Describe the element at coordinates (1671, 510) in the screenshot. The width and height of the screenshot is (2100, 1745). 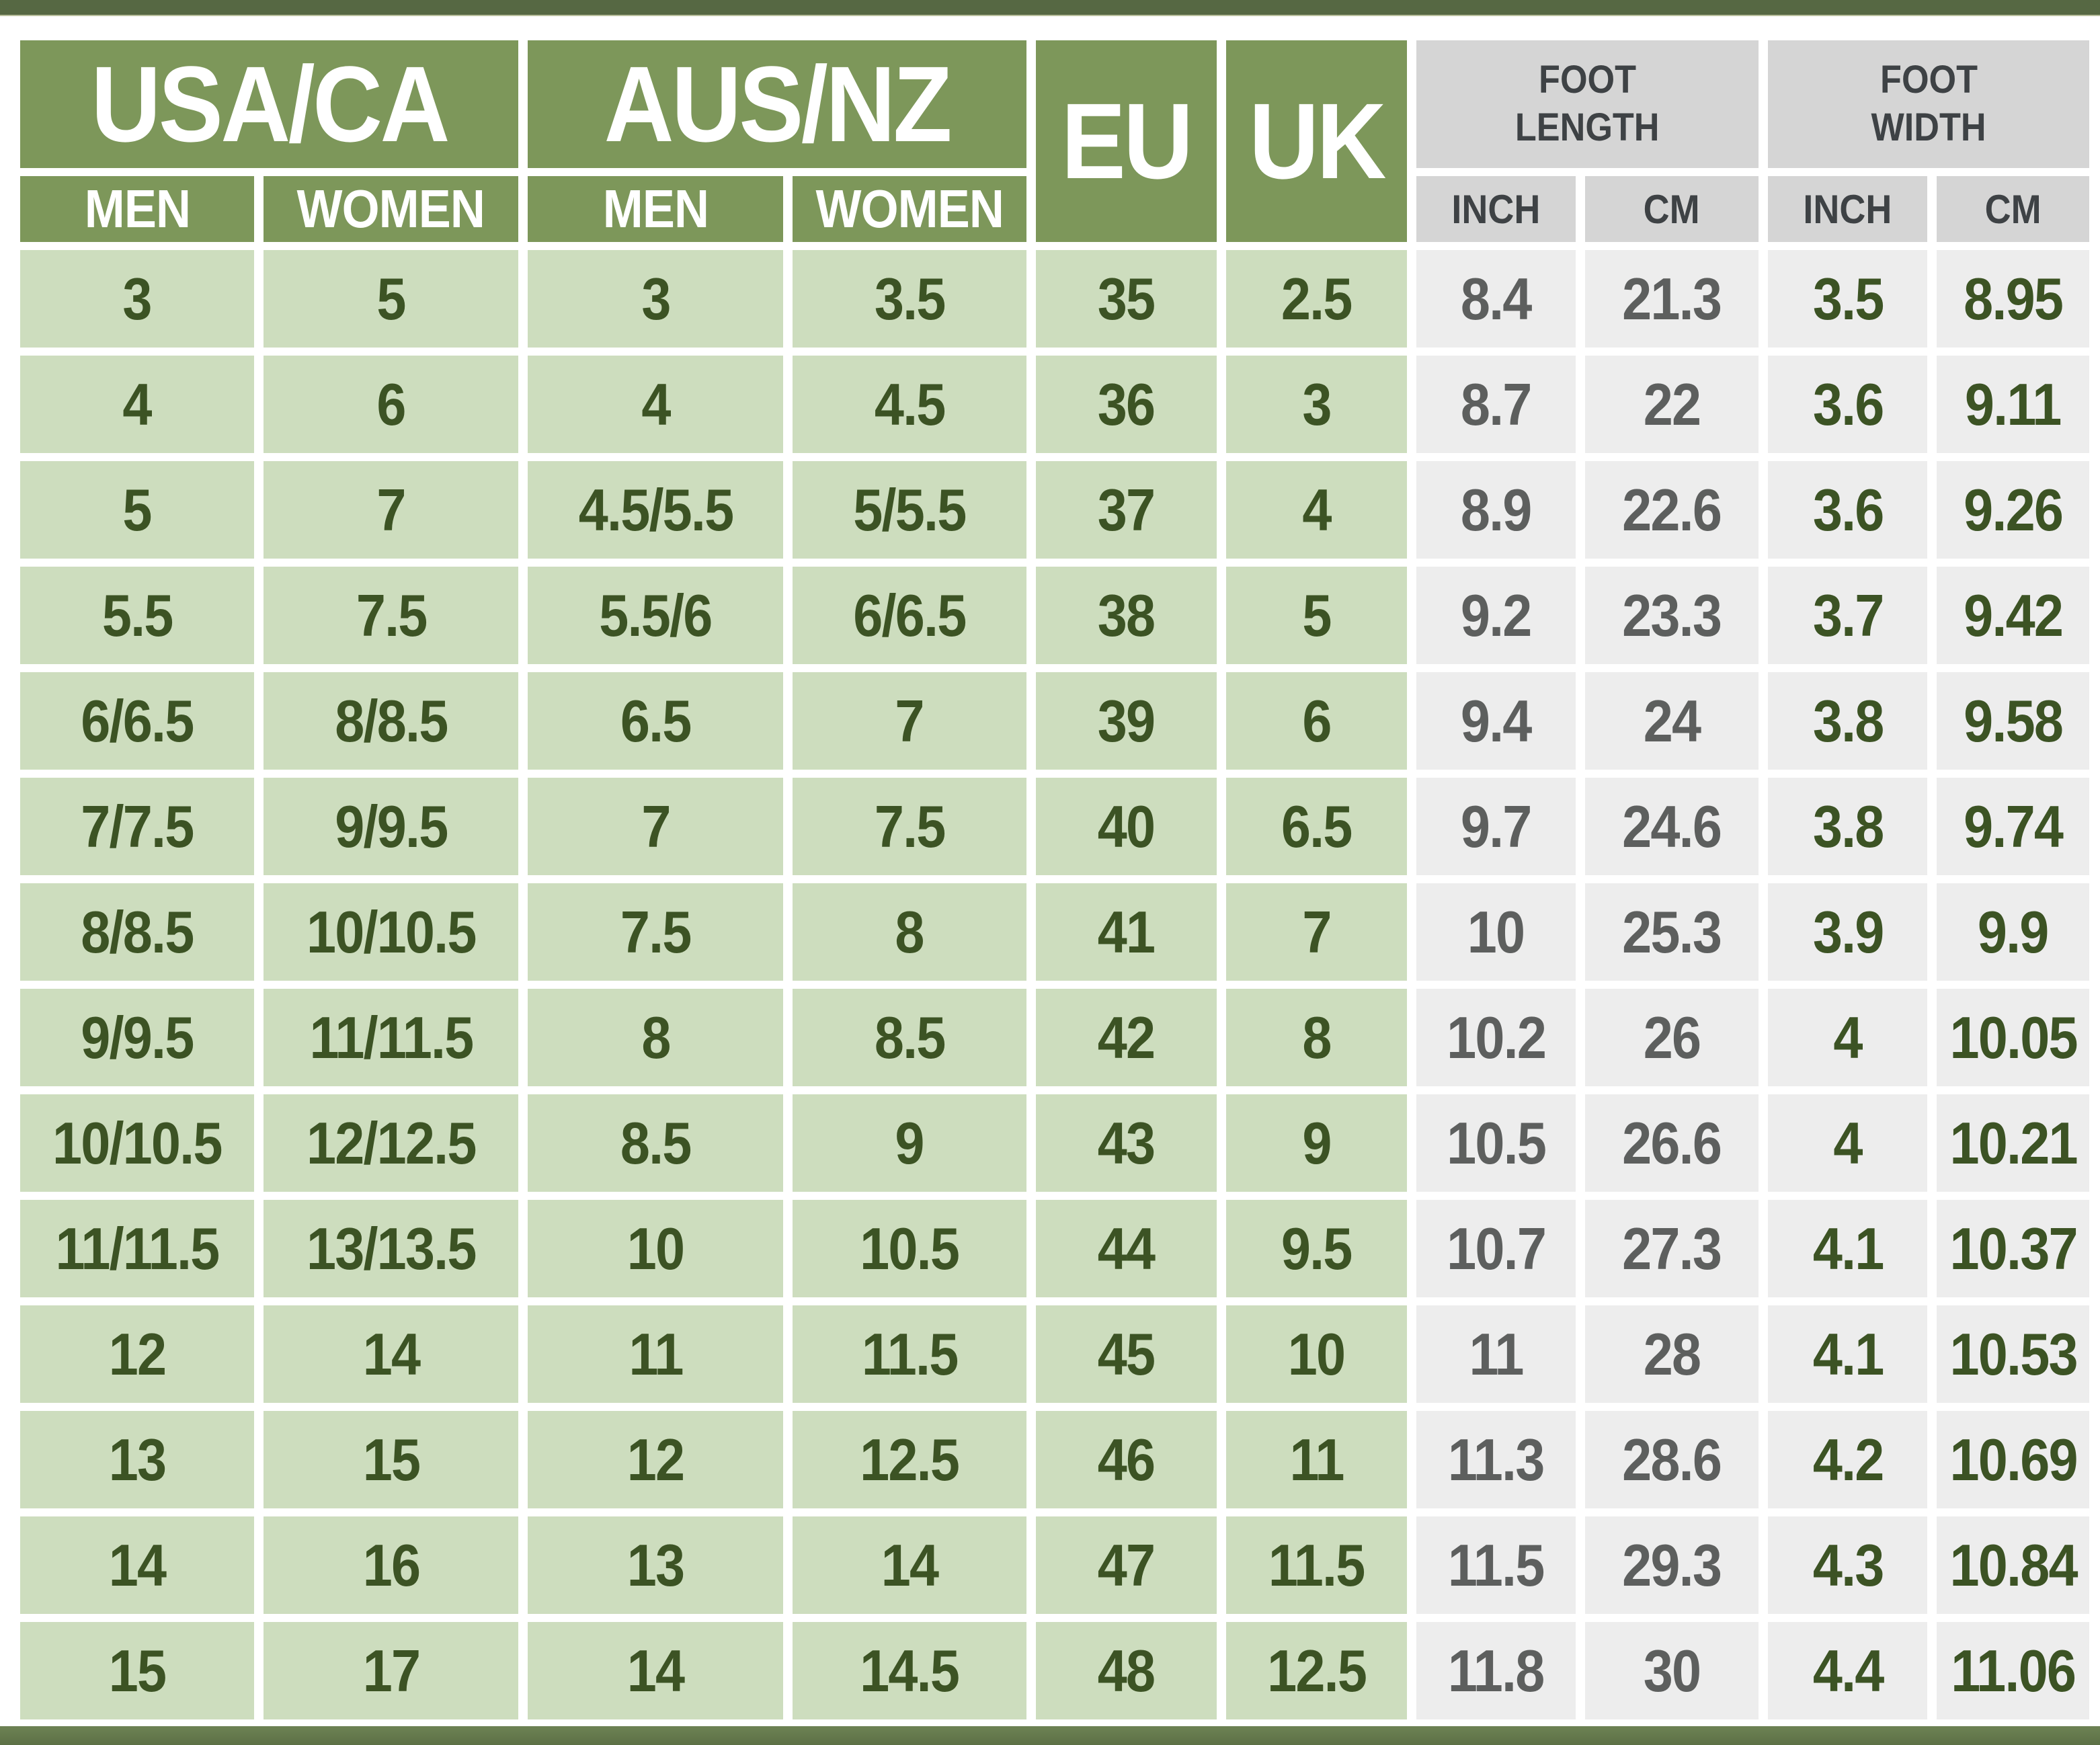
I see `cell-foot-length-cm-r3: 22.6` at that location.